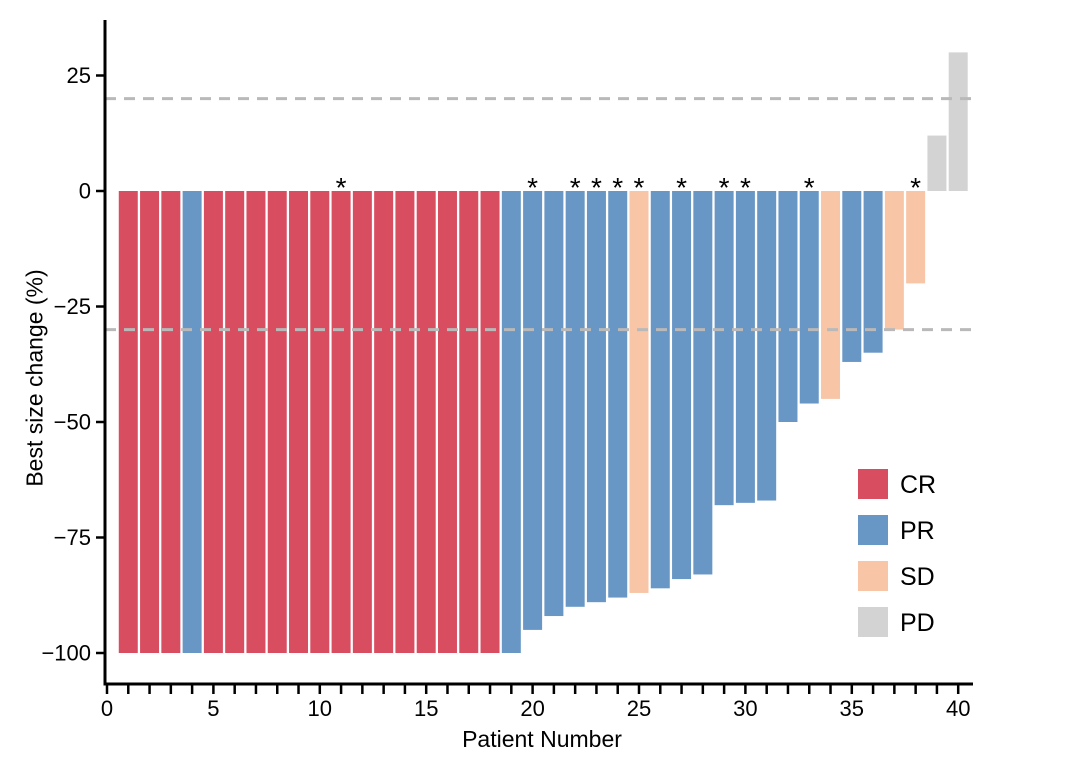 The width and height of the screenshot is (1080, 763). I want to click on asterisk-marker-patient-11: *, so click(341, 187).